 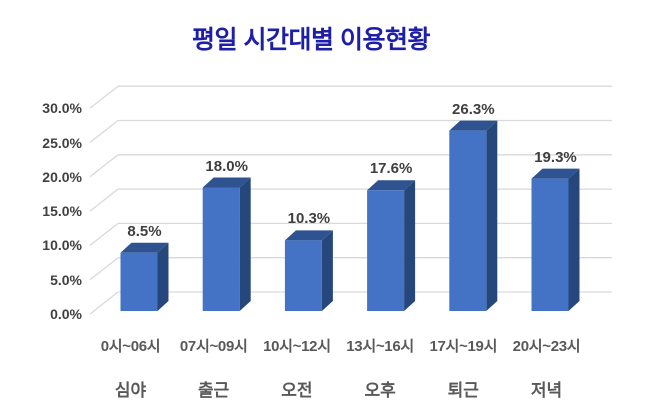 I want to click on x-axis-time-label: 10시~12시, so click(x=297, y=346).